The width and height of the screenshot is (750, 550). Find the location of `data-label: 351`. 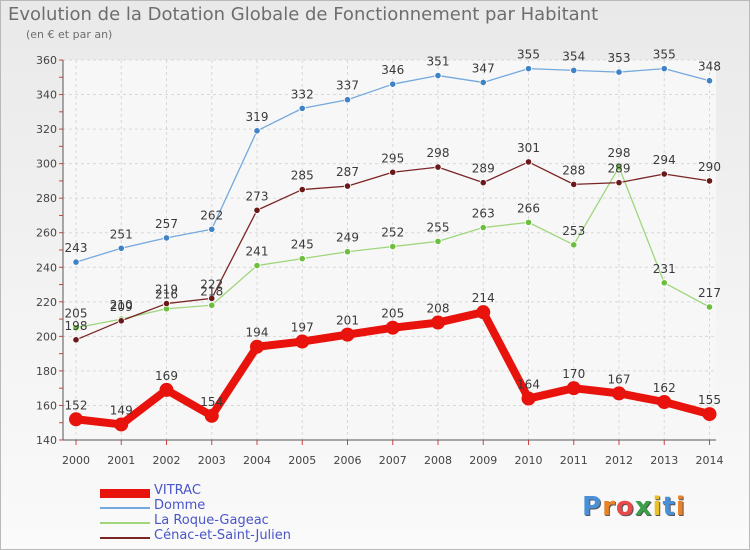

data-label: 351 is located at coordinates (438, 62).